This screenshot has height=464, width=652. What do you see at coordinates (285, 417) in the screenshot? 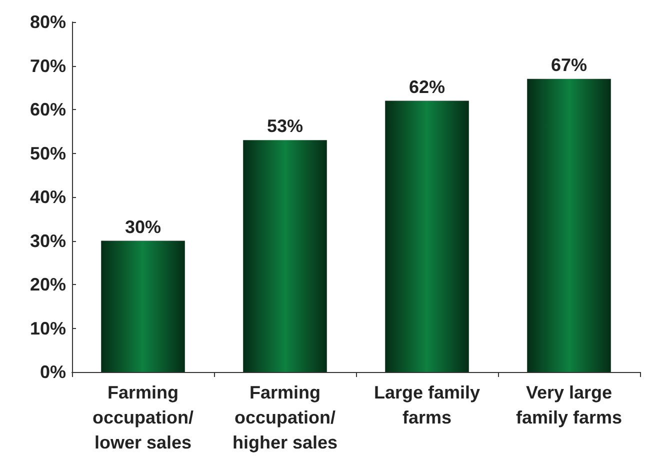
I see `x-tick-label: Farming occupation/ higher sales` at bounding box center [285, 417].